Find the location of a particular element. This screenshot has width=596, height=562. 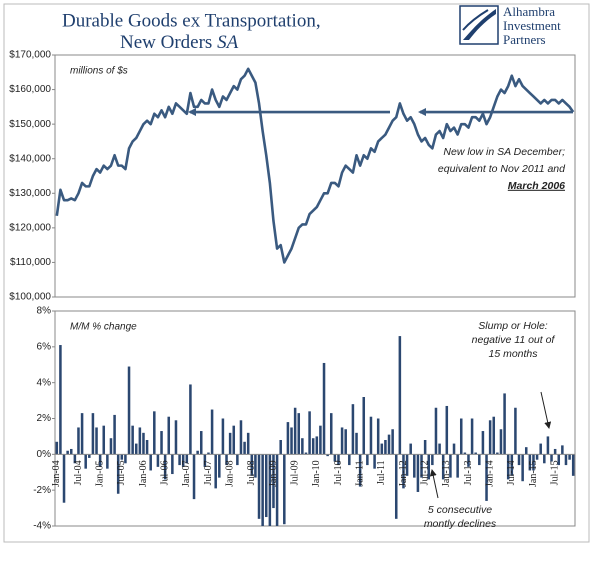

panel-note: millions of $s is located at coordinates (99, 71).